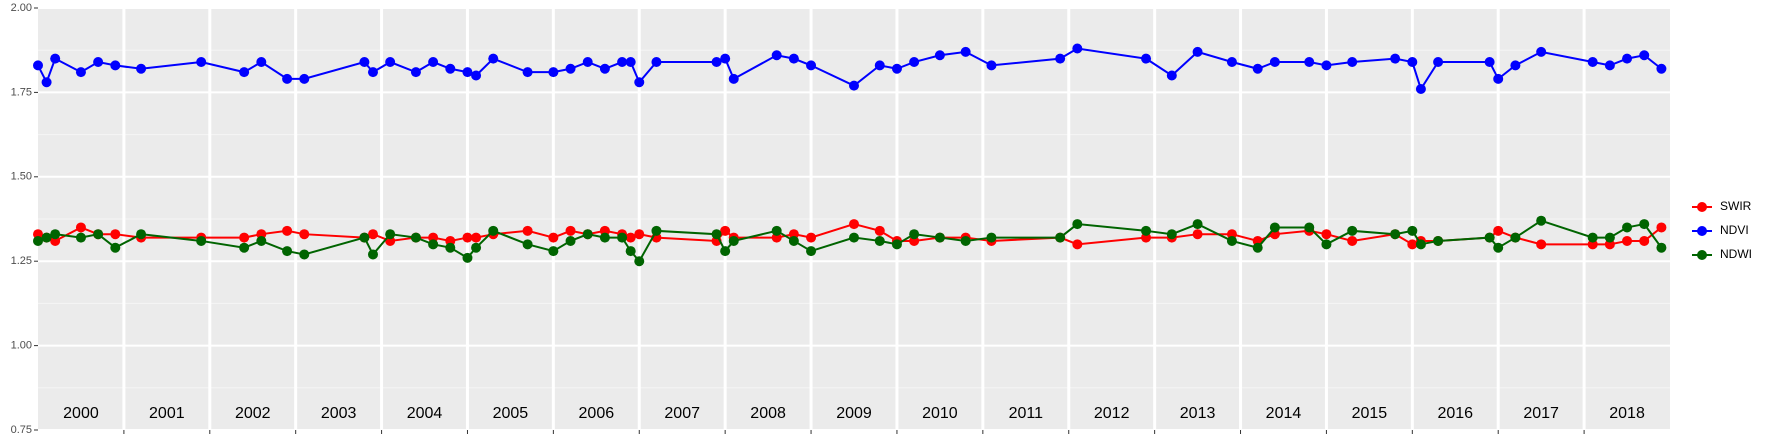 The width and height of the screenshot is (1773, 442). What do you see at coordinates (1284, 413) in the screenshot?
I see `year-label: 2014` at bounding box center [1284, 413].